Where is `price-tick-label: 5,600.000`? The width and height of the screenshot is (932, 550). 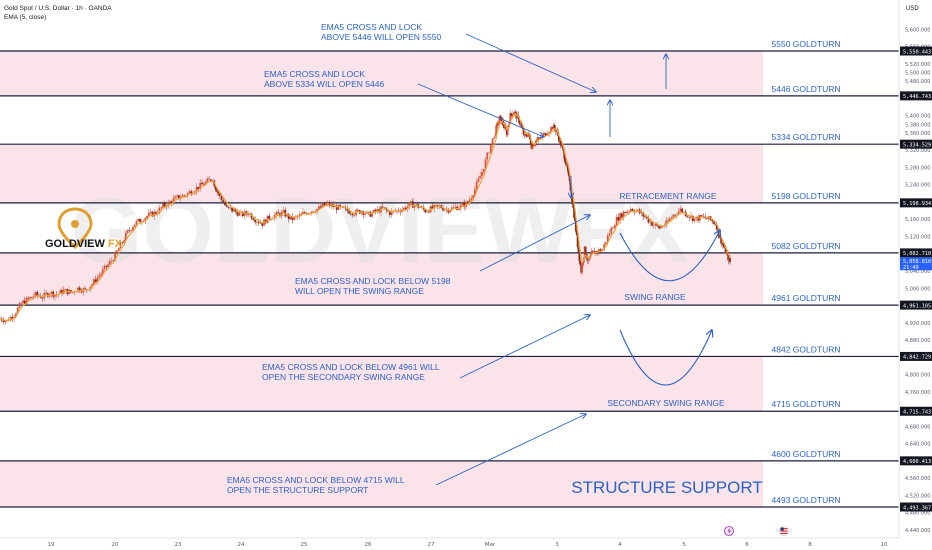
price-tick-label: 5,600.000 is located at coordinates (917, 30).